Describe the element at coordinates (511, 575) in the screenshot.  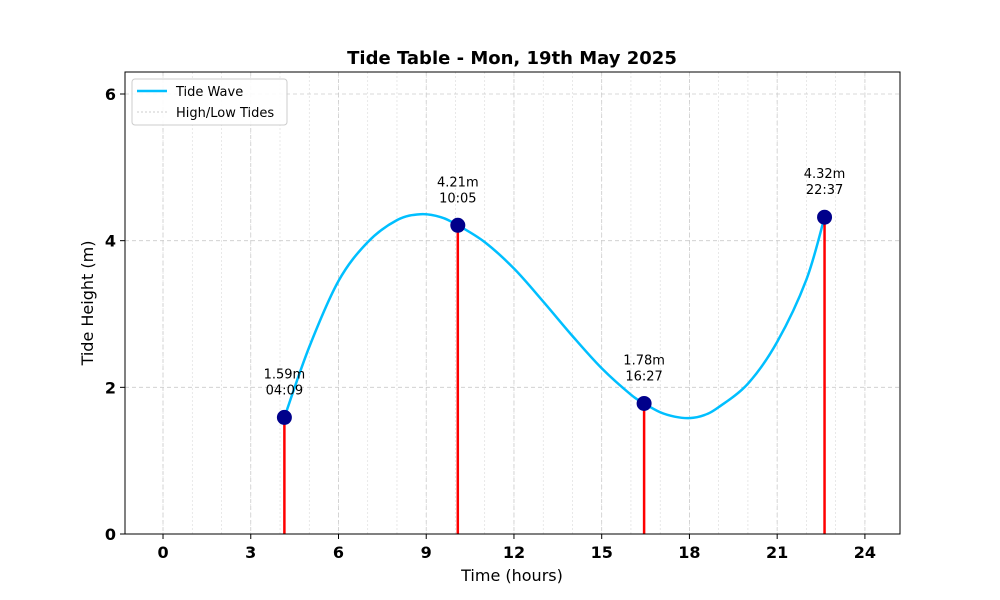
I see `x-axis-label: Time (hours)` at that location.